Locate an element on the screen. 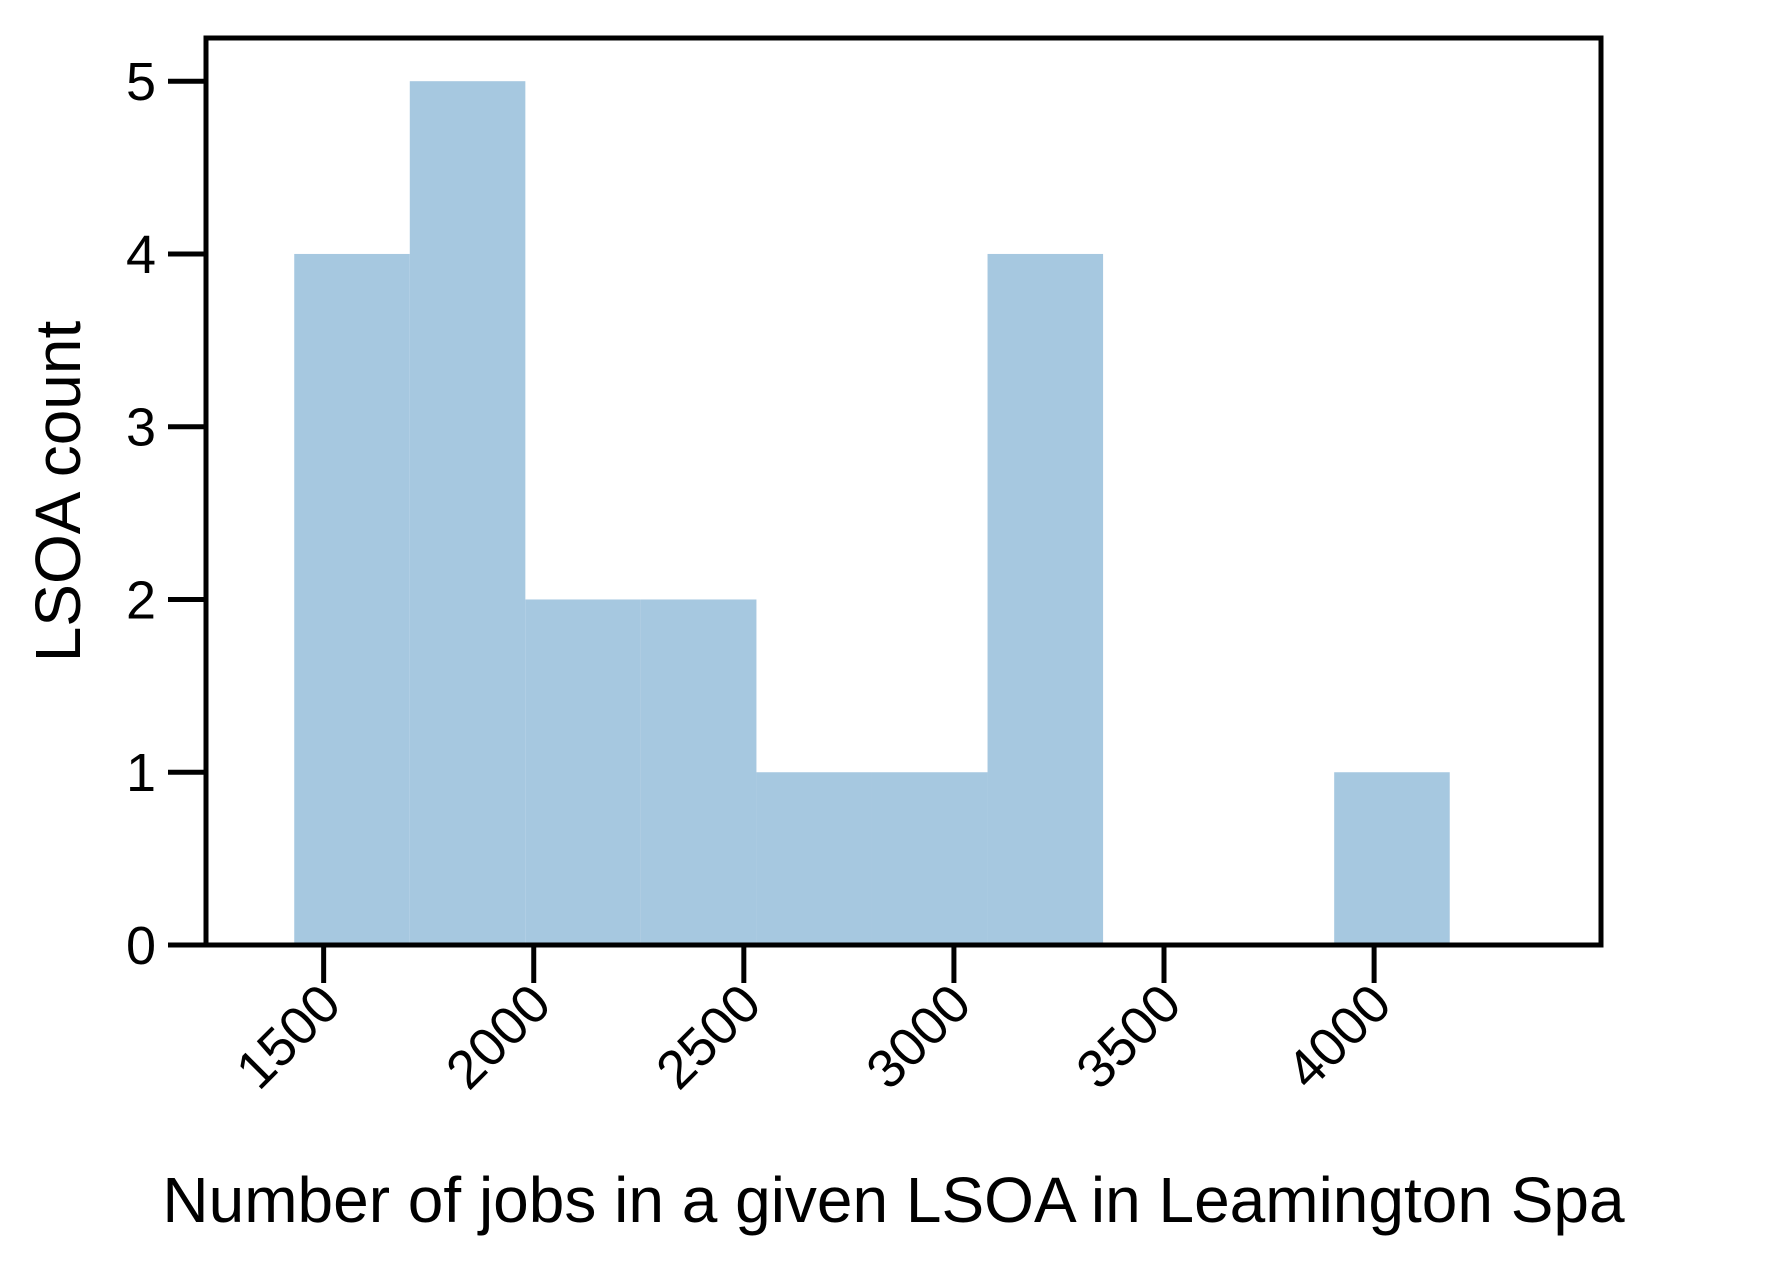 Image resolution: width=1792 pixels, height=1268 pixels. y-tick-label: 4 is located at coordinates (141, 255).